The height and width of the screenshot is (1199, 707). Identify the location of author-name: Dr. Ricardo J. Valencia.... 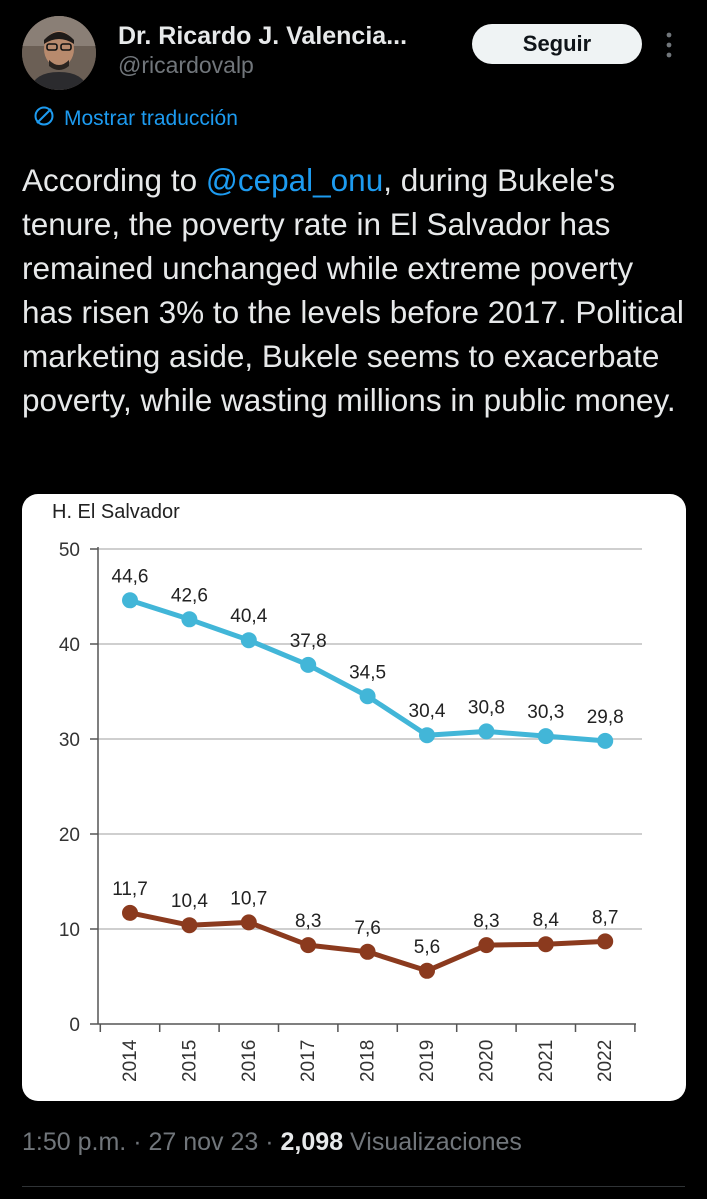
(263, 36).